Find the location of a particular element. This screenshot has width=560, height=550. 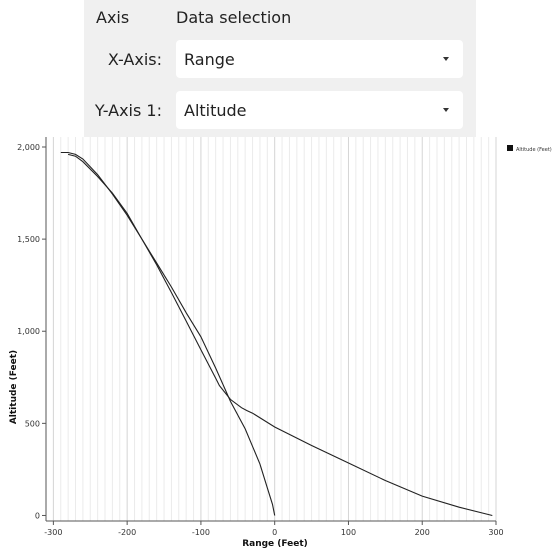

legend-label: Altitude (Feet) is located at coordinates (534, 150).